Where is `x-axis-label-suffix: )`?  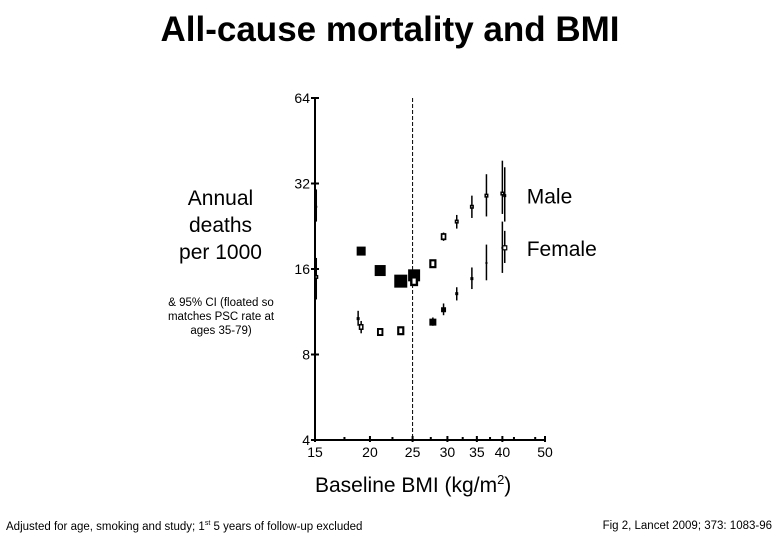 x-axis-label-suffix: ) is located at coordinates (508, 485).